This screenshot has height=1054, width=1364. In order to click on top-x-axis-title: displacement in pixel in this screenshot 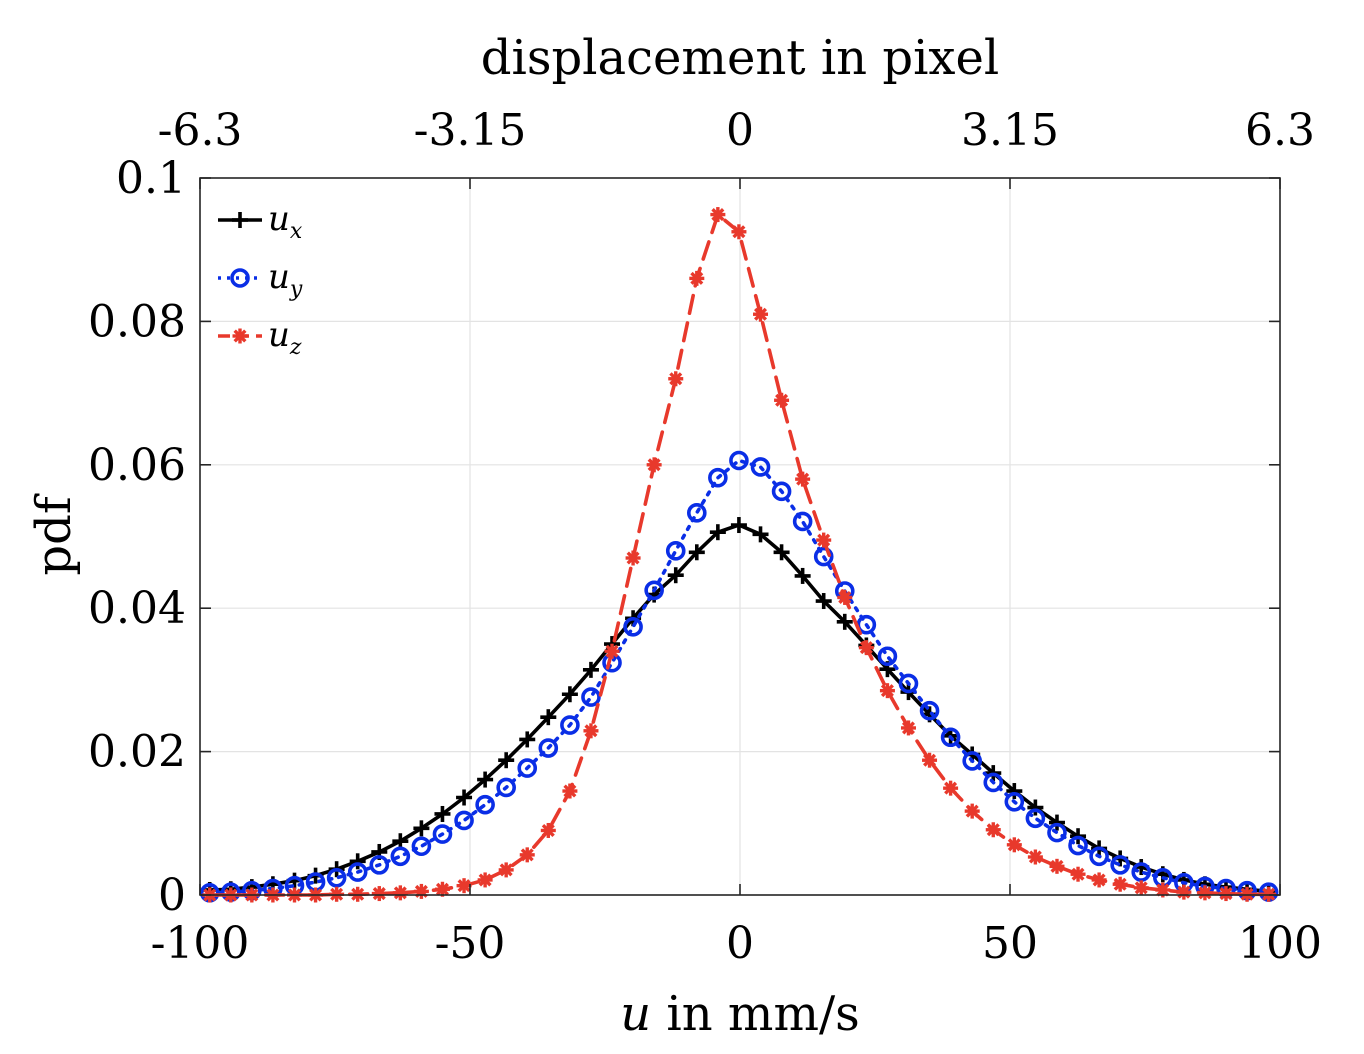, I will do `click(740, 58)`.